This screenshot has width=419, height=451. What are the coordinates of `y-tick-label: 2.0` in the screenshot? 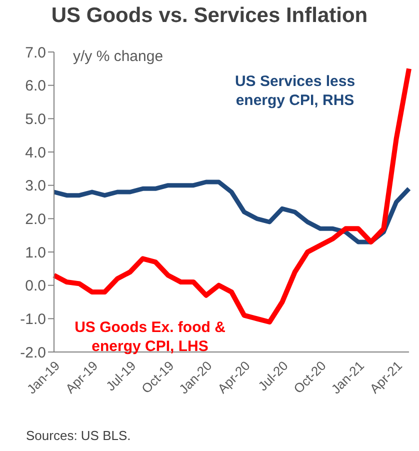 It's located at (35, 219).